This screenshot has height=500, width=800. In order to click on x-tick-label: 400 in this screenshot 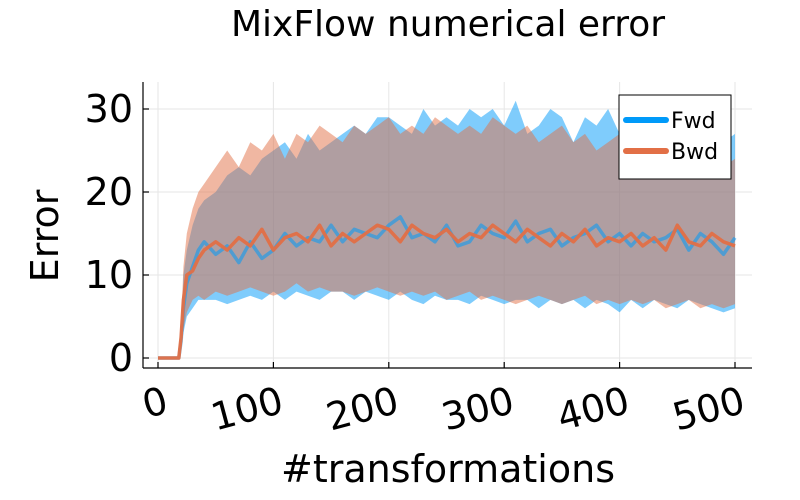, I will do `click(592, 408)`.